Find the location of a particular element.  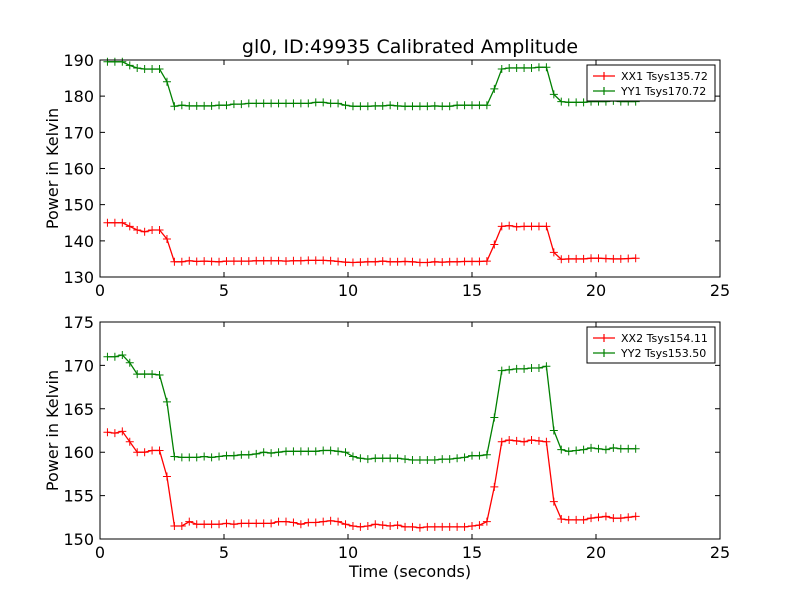

y-tick-label: 150 is located at coordinates (78, 205).